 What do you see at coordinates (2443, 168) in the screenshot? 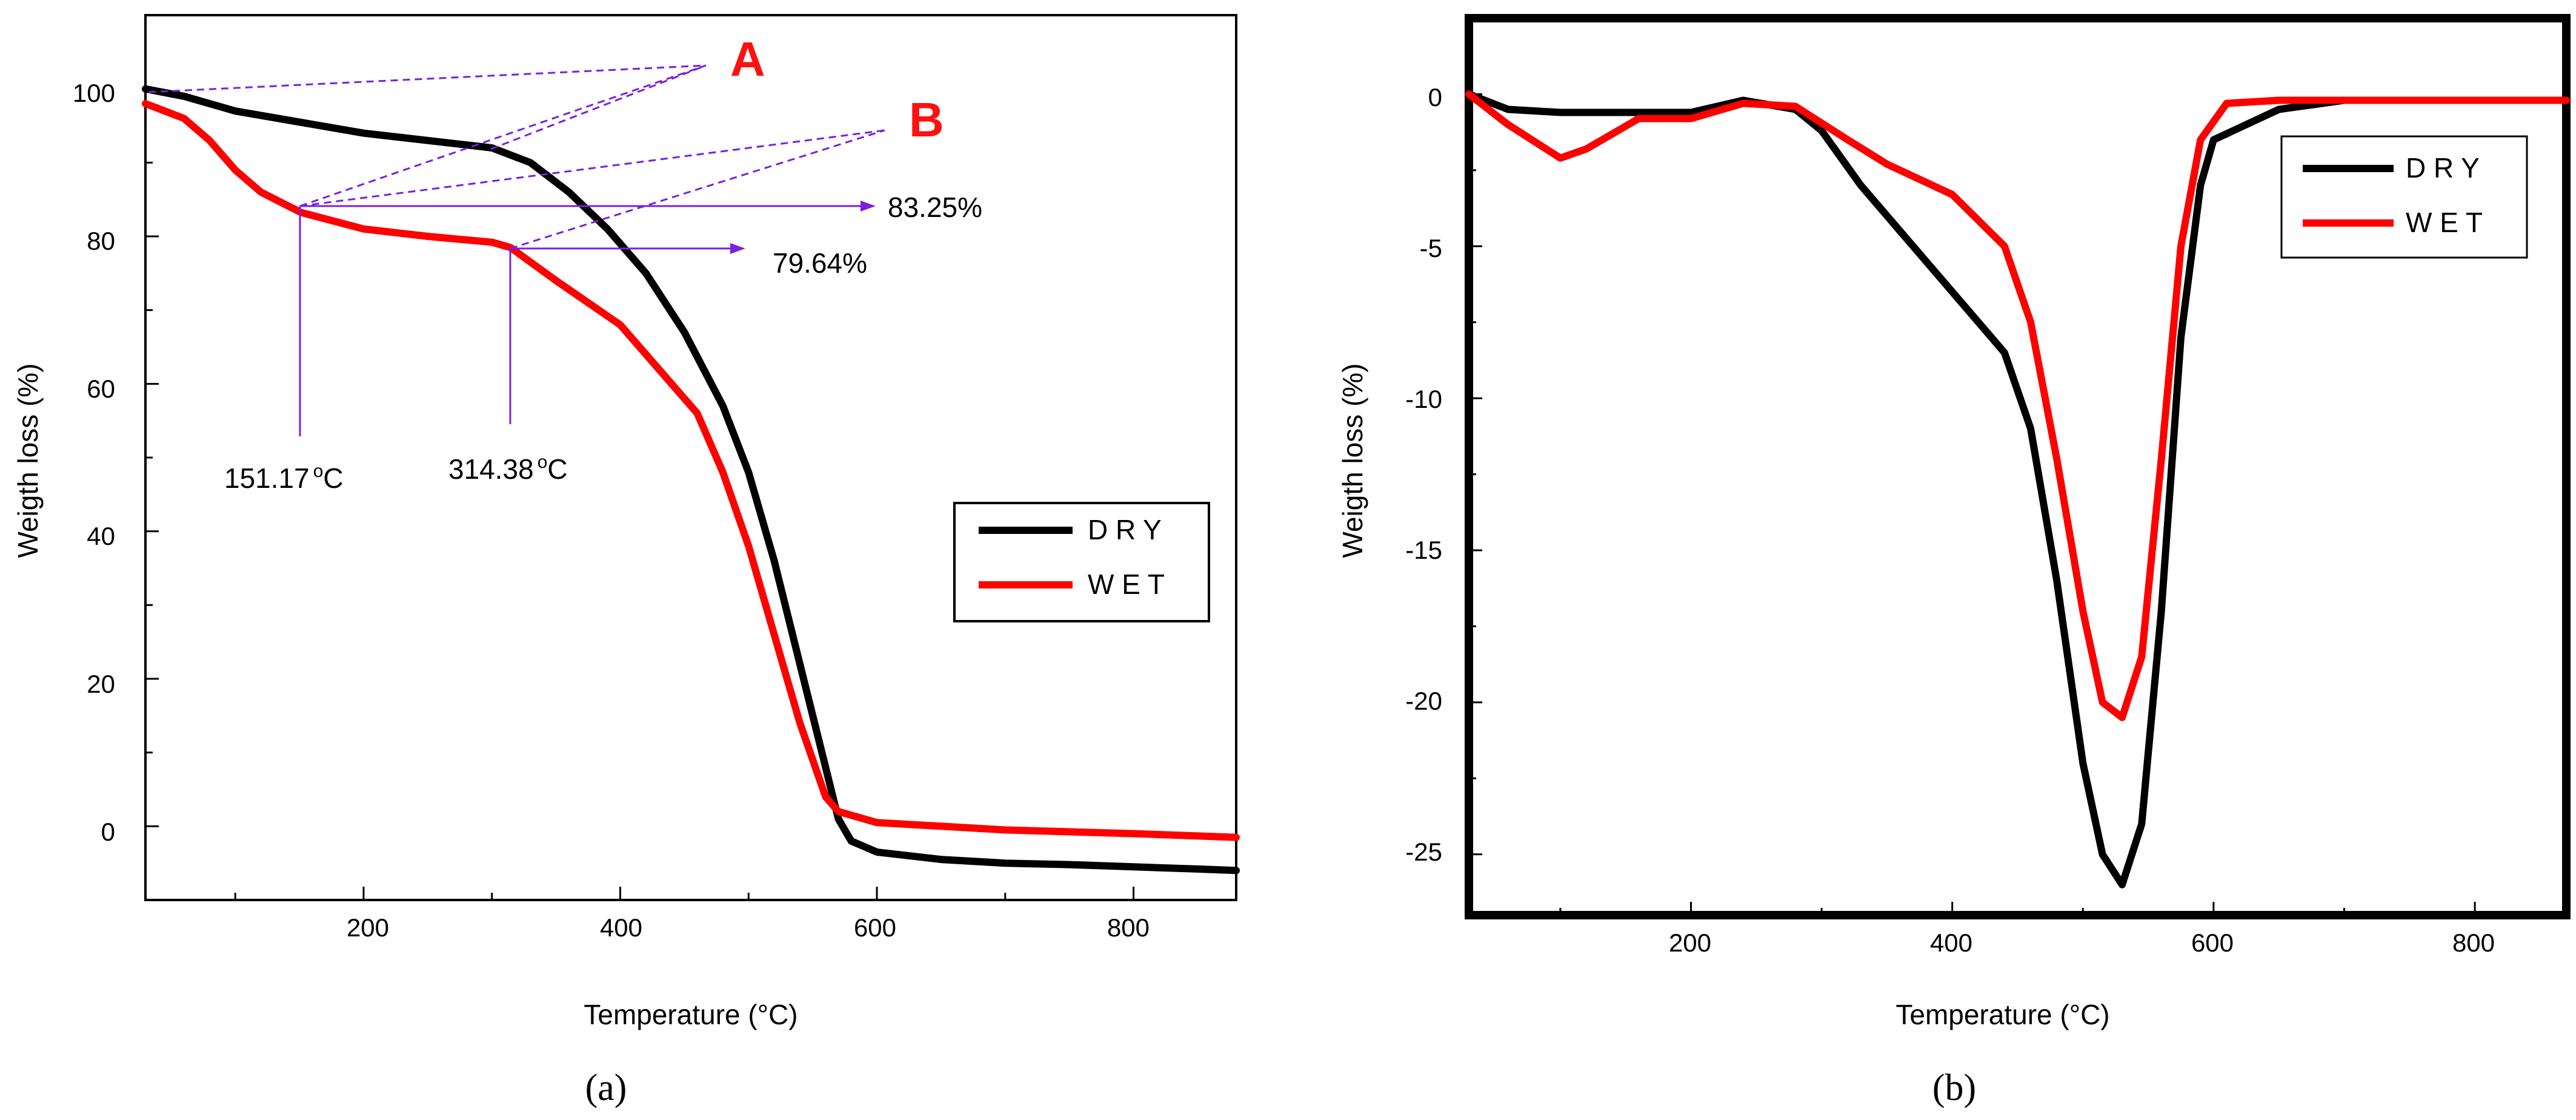
I see `panel-b-legend-label-dry: D R Y` at bounding box center [2443, 168].